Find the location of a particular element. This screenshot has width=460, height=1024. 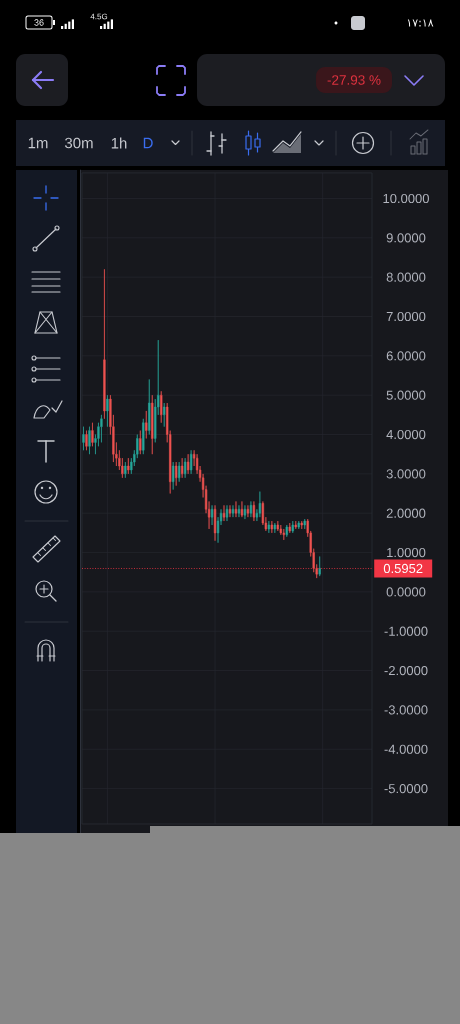

y-tick-label: 1.0000 is located at coordinates (406, 552).